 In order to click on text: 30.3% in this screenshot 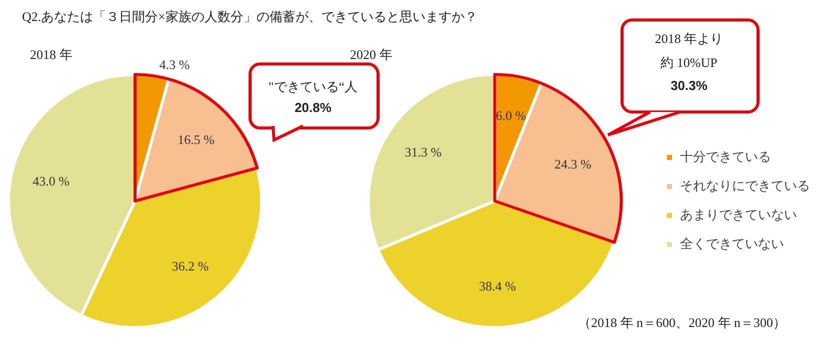, I will do `click(689, 85)`.